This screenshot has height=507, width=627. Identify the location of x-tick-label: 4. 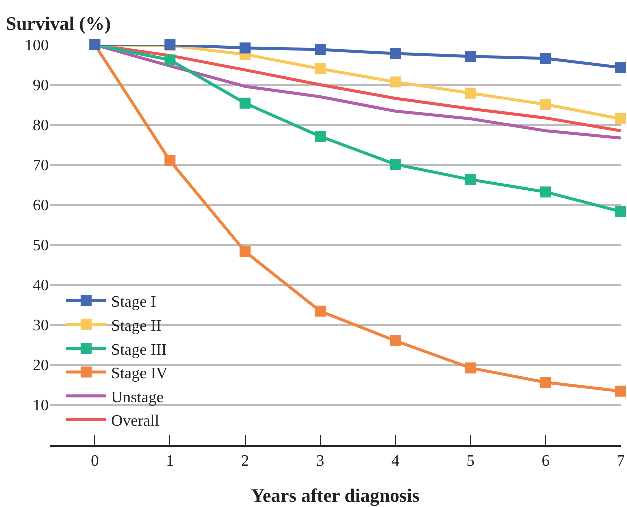
(396, 461).